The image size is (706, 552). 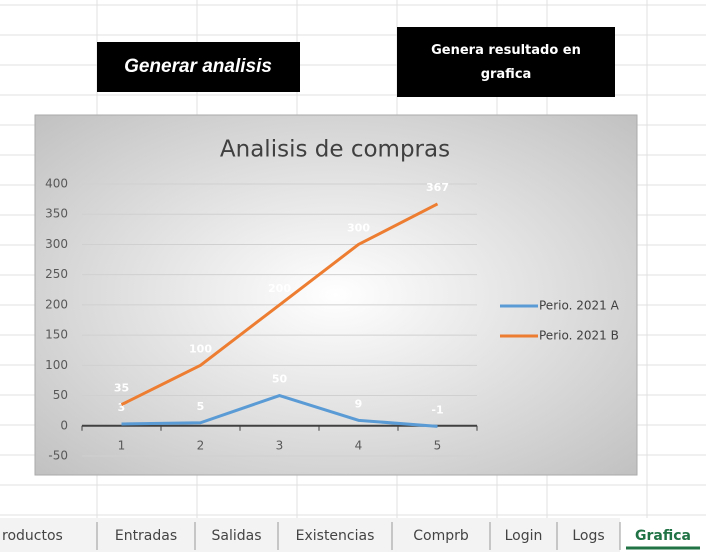 What do you see at coordinates (438, 445) in the screenshot?
I see `x-tick-label: 5` at bounding box center [438, 445].